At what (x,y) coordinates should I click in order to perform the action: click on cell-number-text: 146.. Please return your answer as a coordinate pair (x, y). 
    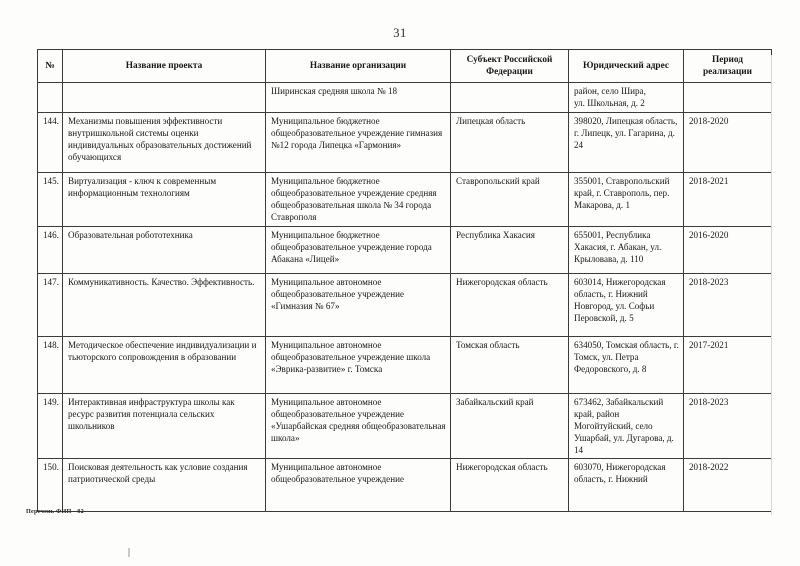
    Looking at the image, I should click on (51, 234).